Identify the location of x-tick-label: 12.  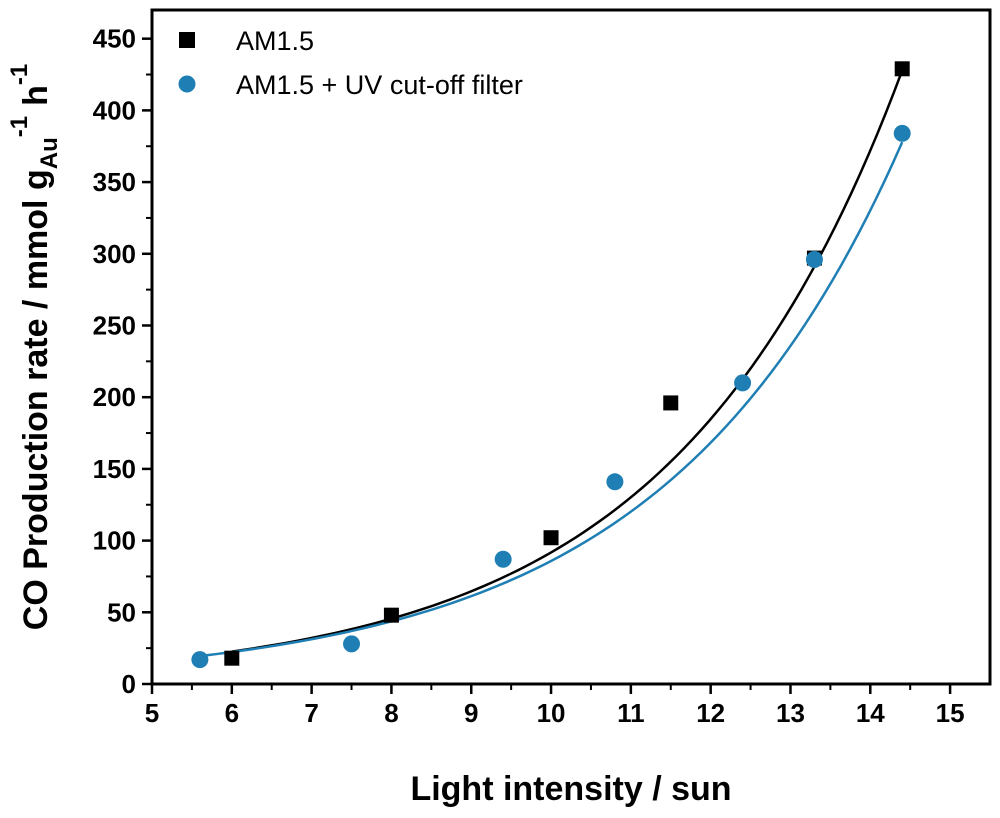
(710, 713).